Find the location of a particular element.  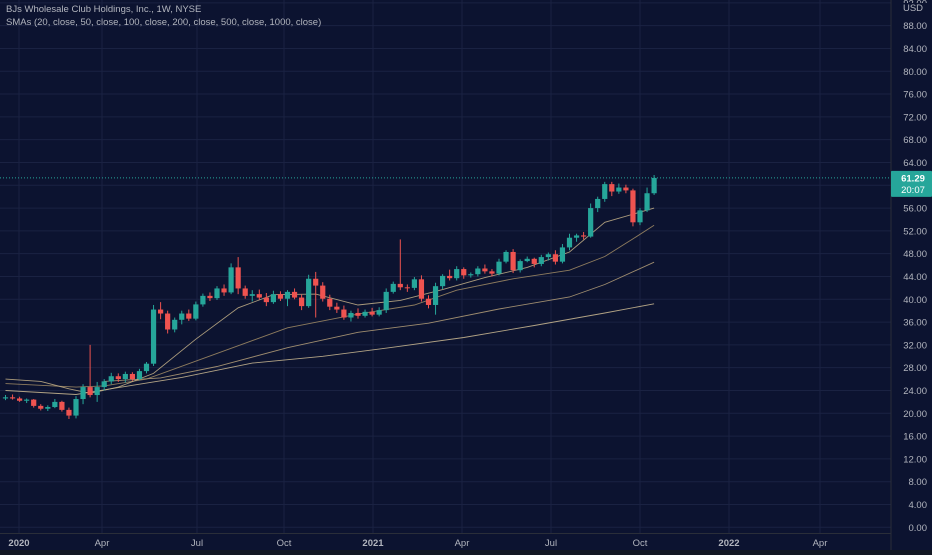

y-tick-label: 36.00 is located at coordinates (915, 323).